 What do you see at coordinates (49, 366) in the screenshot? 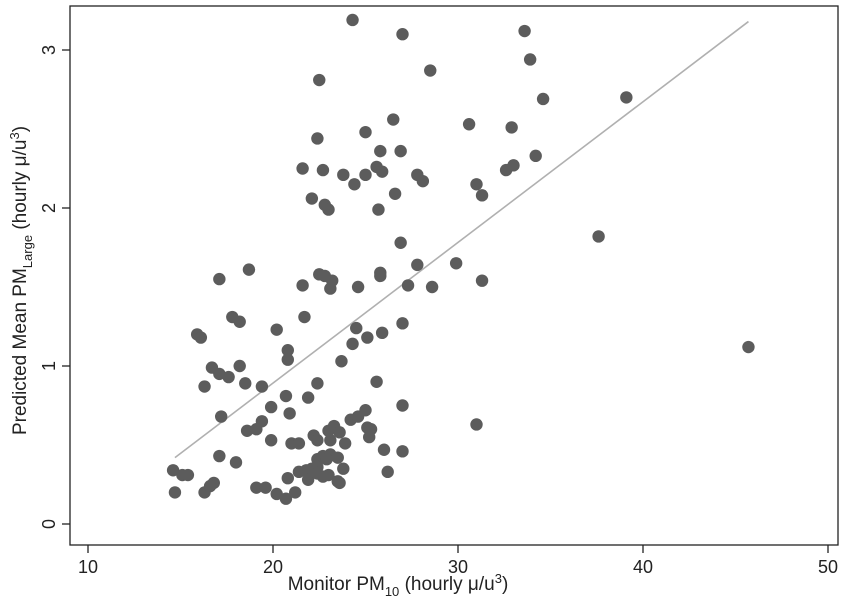
I see `y-tick-label: 1` at bounding box center [49, 366].